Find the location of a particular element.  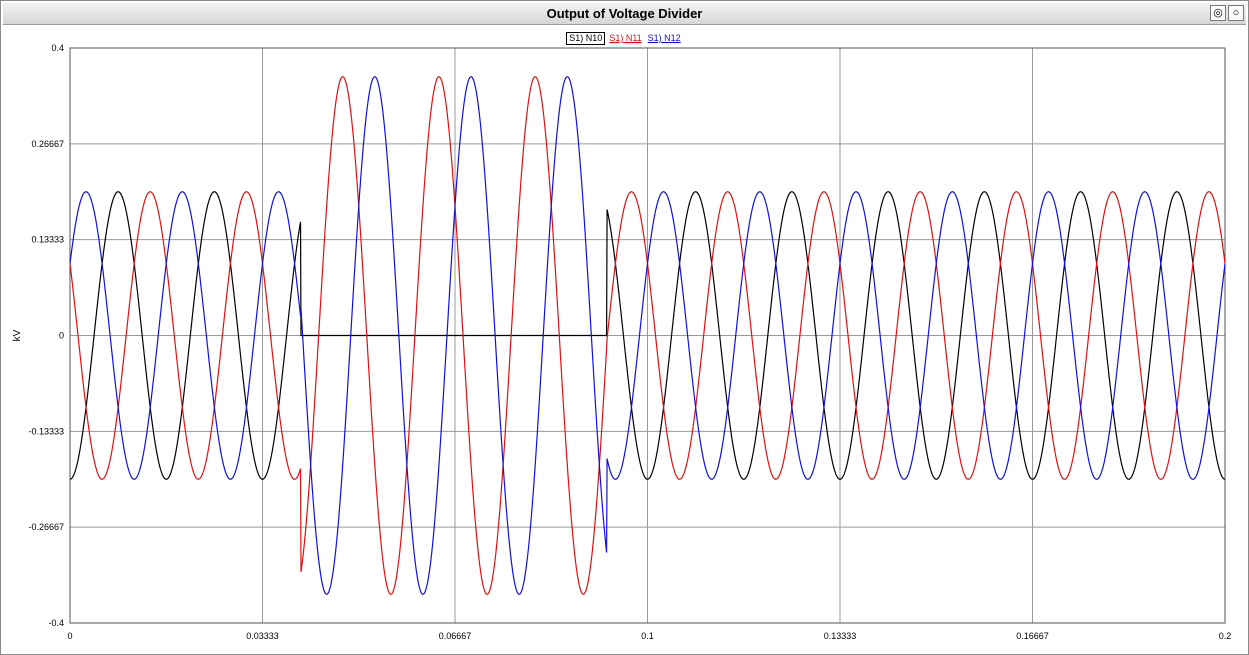

chart-title: Output of Voltage Divider is located at coordinates (624, 13).